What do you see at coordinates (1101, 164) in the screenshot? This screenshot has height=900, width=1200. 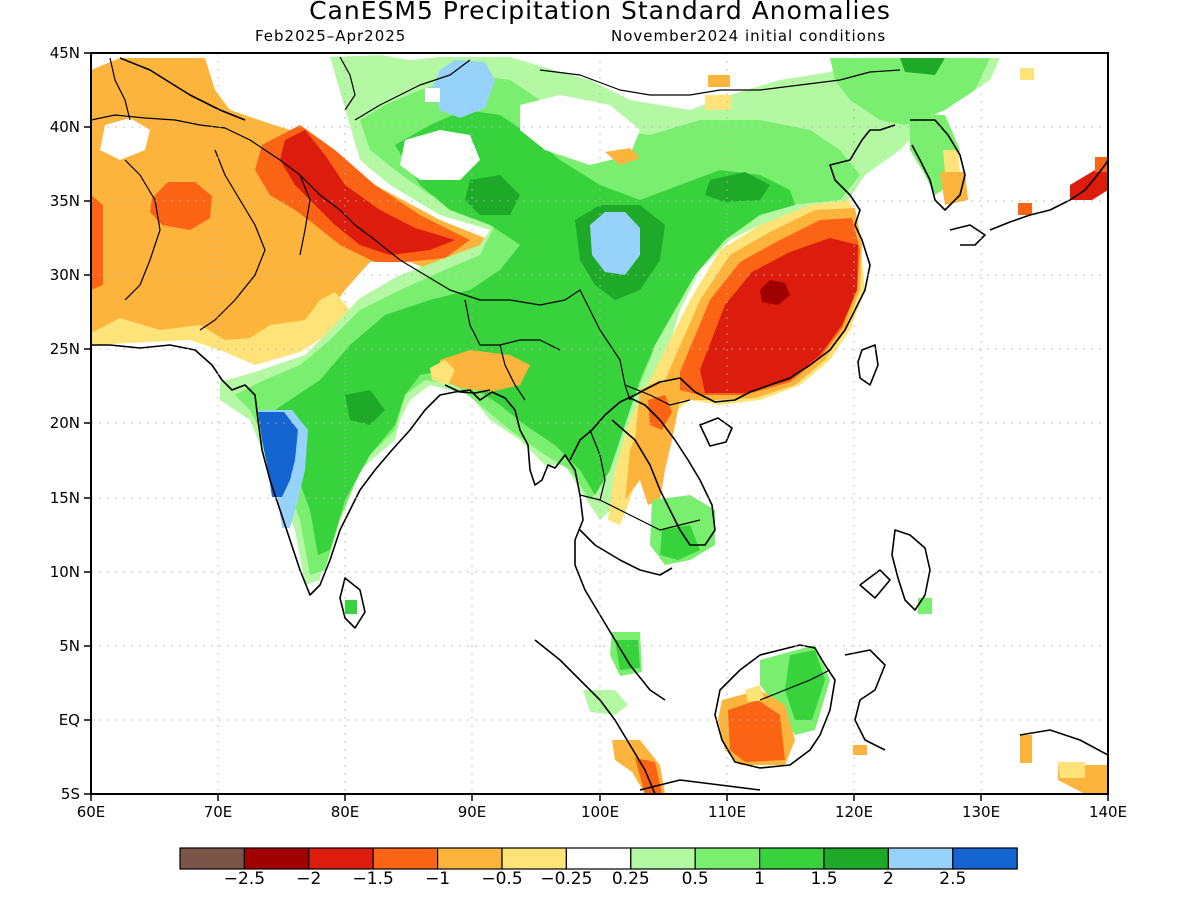 I see `japan-dry-mod` at bounding box center [1101, 164].